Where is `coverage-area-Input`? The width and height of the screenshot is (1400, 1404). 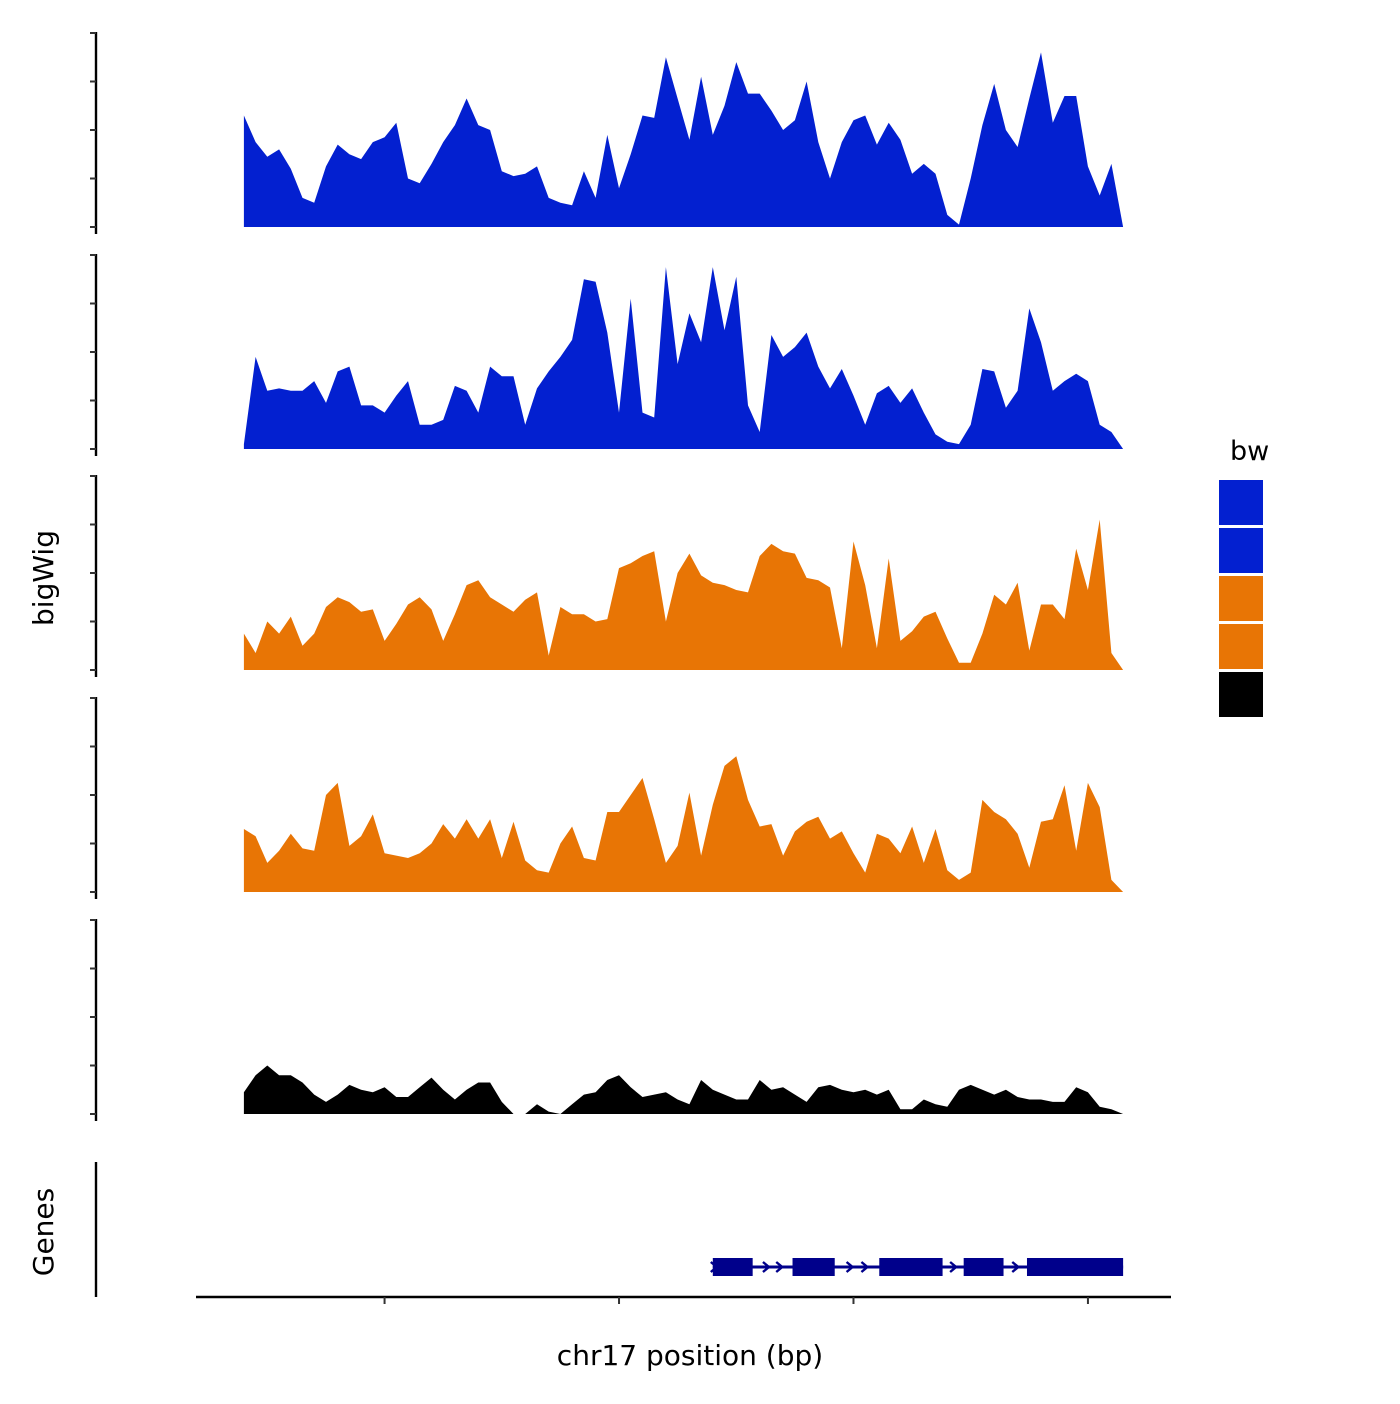
coverage-area-Input is located at coordinates (683, 1089).